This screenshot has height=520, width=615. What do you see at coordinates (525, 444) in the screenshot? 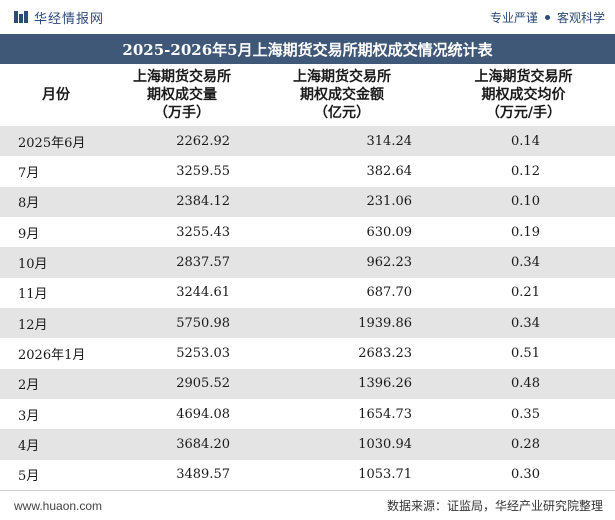
I see `cell-avg-price: 0.28` at bounding box center [525, 444].